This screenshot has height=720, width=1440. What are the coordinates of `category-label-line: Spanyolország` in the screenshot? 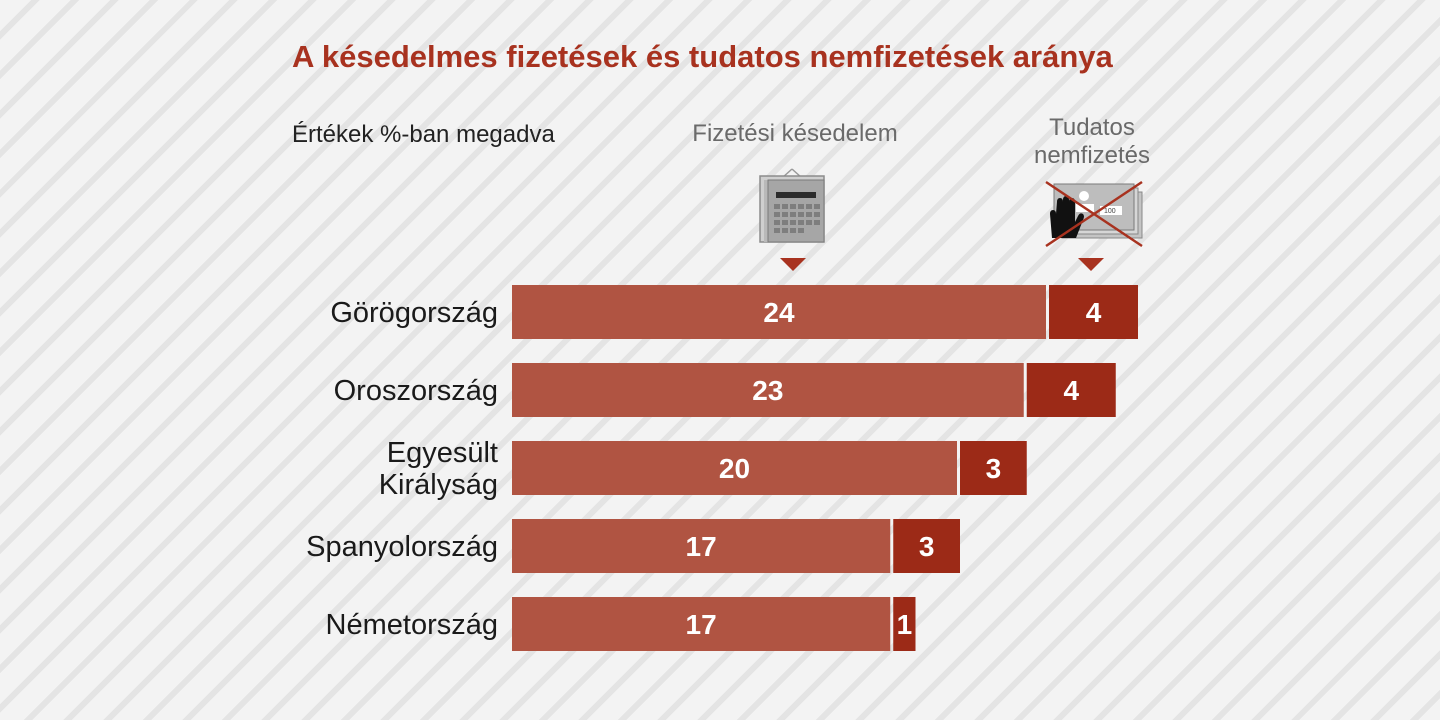 It's located at (402, 547).